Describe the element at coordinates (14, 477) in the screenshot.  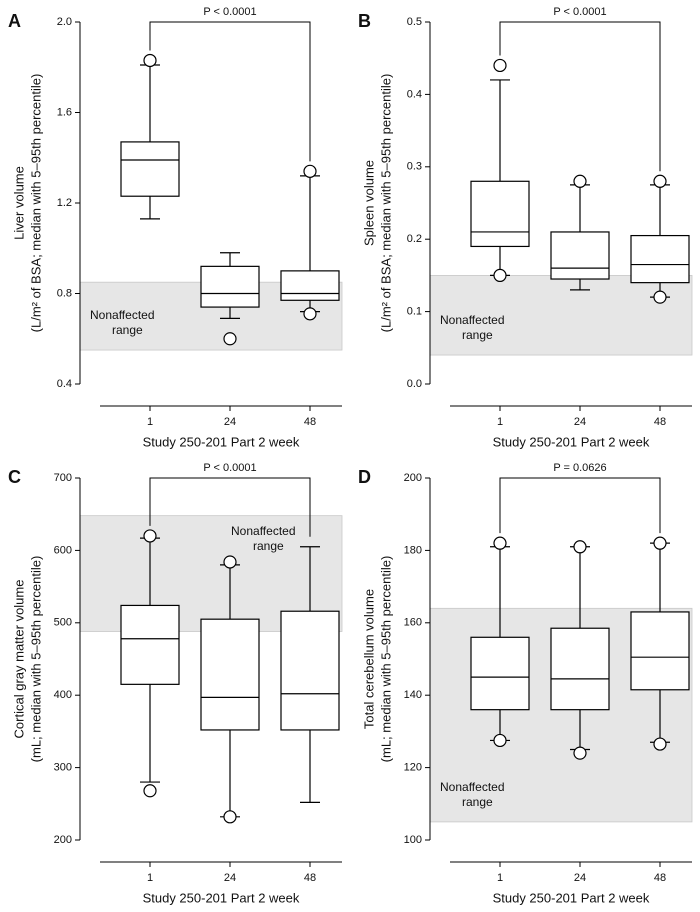
I see `panel-label: C` at that location.